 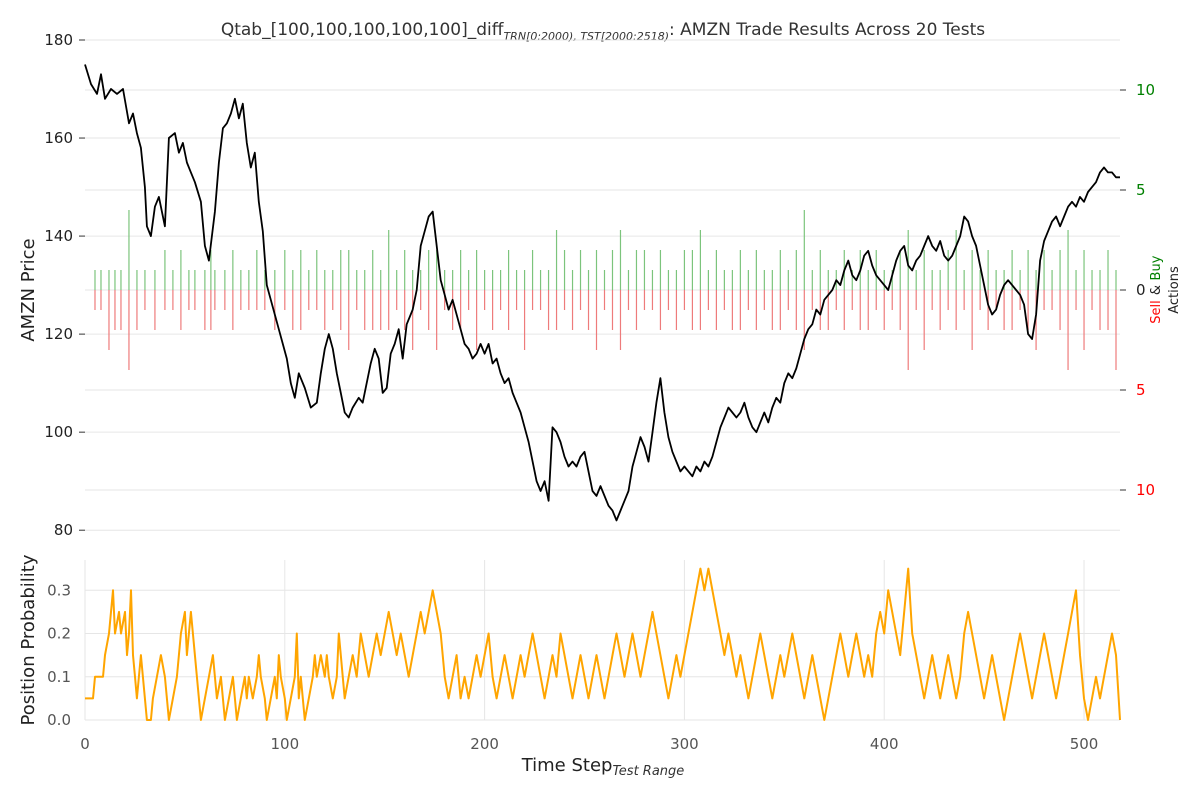 What do you see at coordinates (1156, 311) in the screenshot?
I see `sell-label: Sell` at bounding box center [1156, 311].